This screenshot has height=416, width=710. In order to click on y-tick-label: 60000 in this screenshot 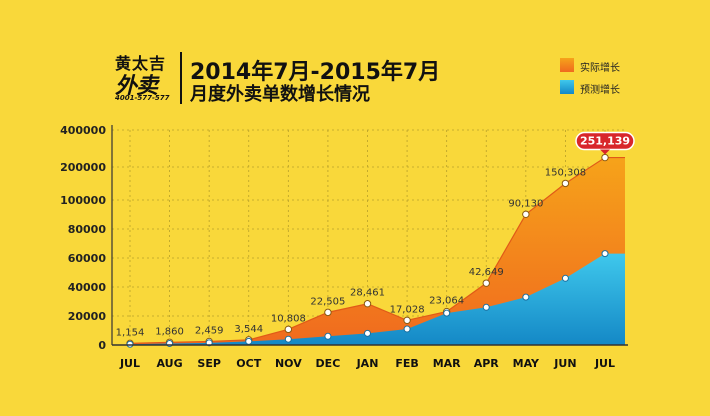, I will do `click(87, 258)`.